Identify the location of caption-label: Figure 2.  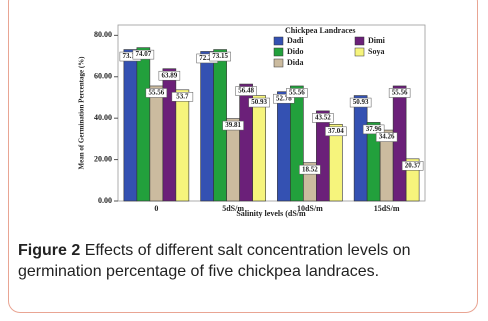
(49, 250).